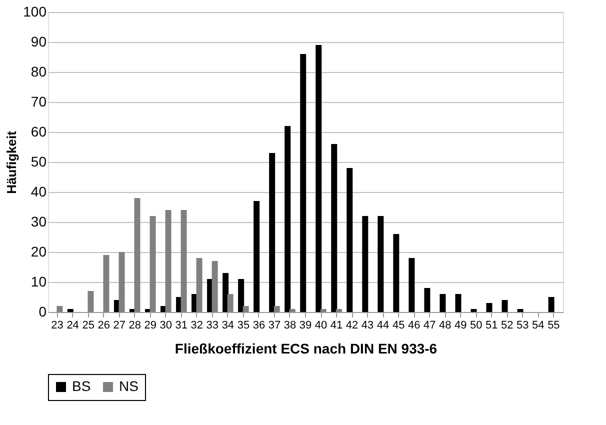 The image size is (606, 425). Describe the element at coordinates (72, 326) in the screenshot. I see `x-tick-label: 24` at that location.